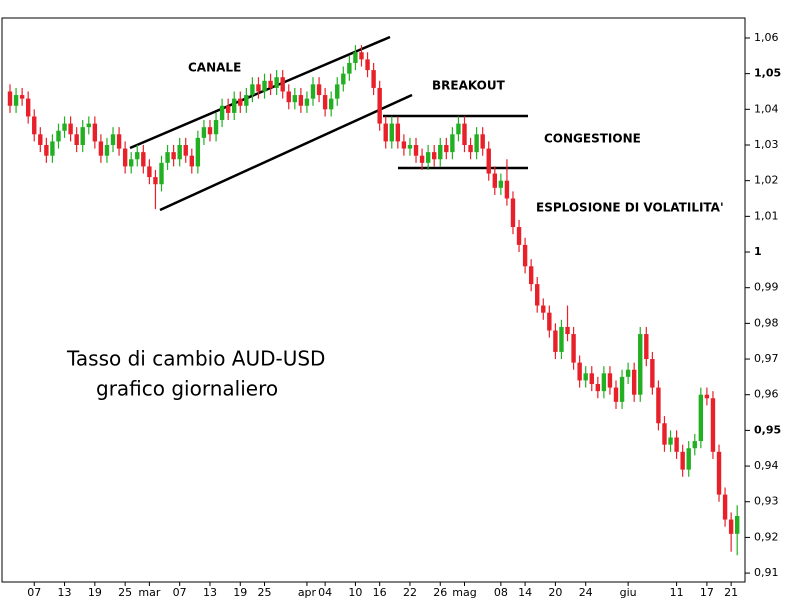 The width and height of the screenshot is (792, 600). I want to click on x-tick-label: mag, so click(464, 592).